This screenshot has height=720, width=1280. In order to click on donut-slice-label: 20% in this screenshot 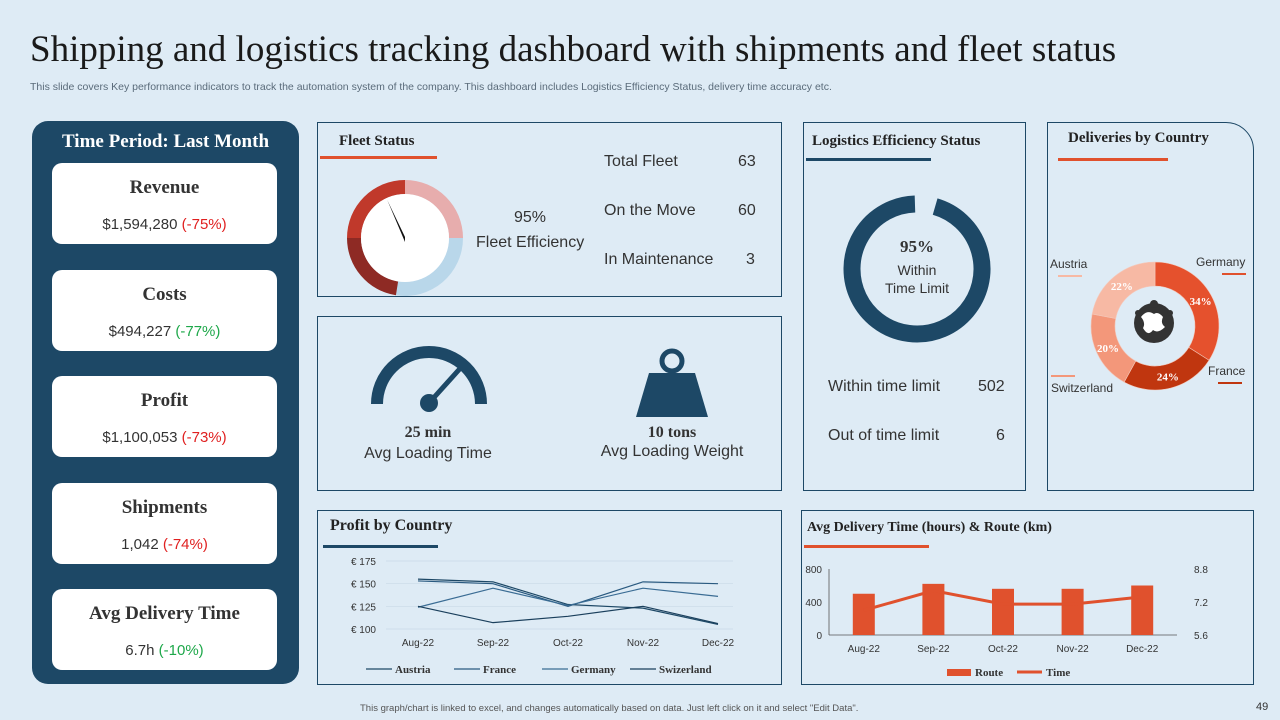, I will do `click(1108, 349)`.